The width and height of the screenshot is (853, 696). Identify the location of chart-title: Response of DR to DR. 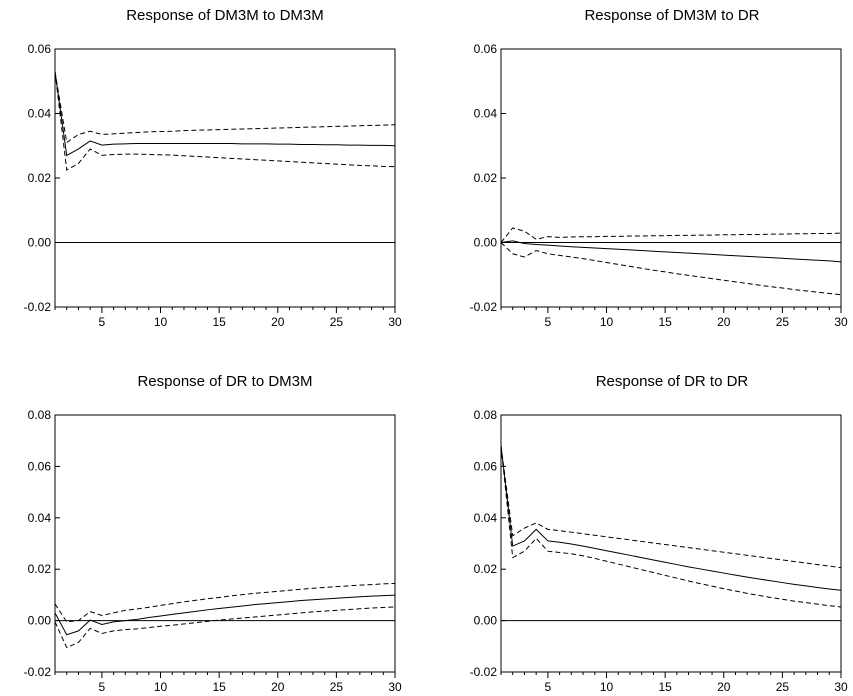
(672, 381).